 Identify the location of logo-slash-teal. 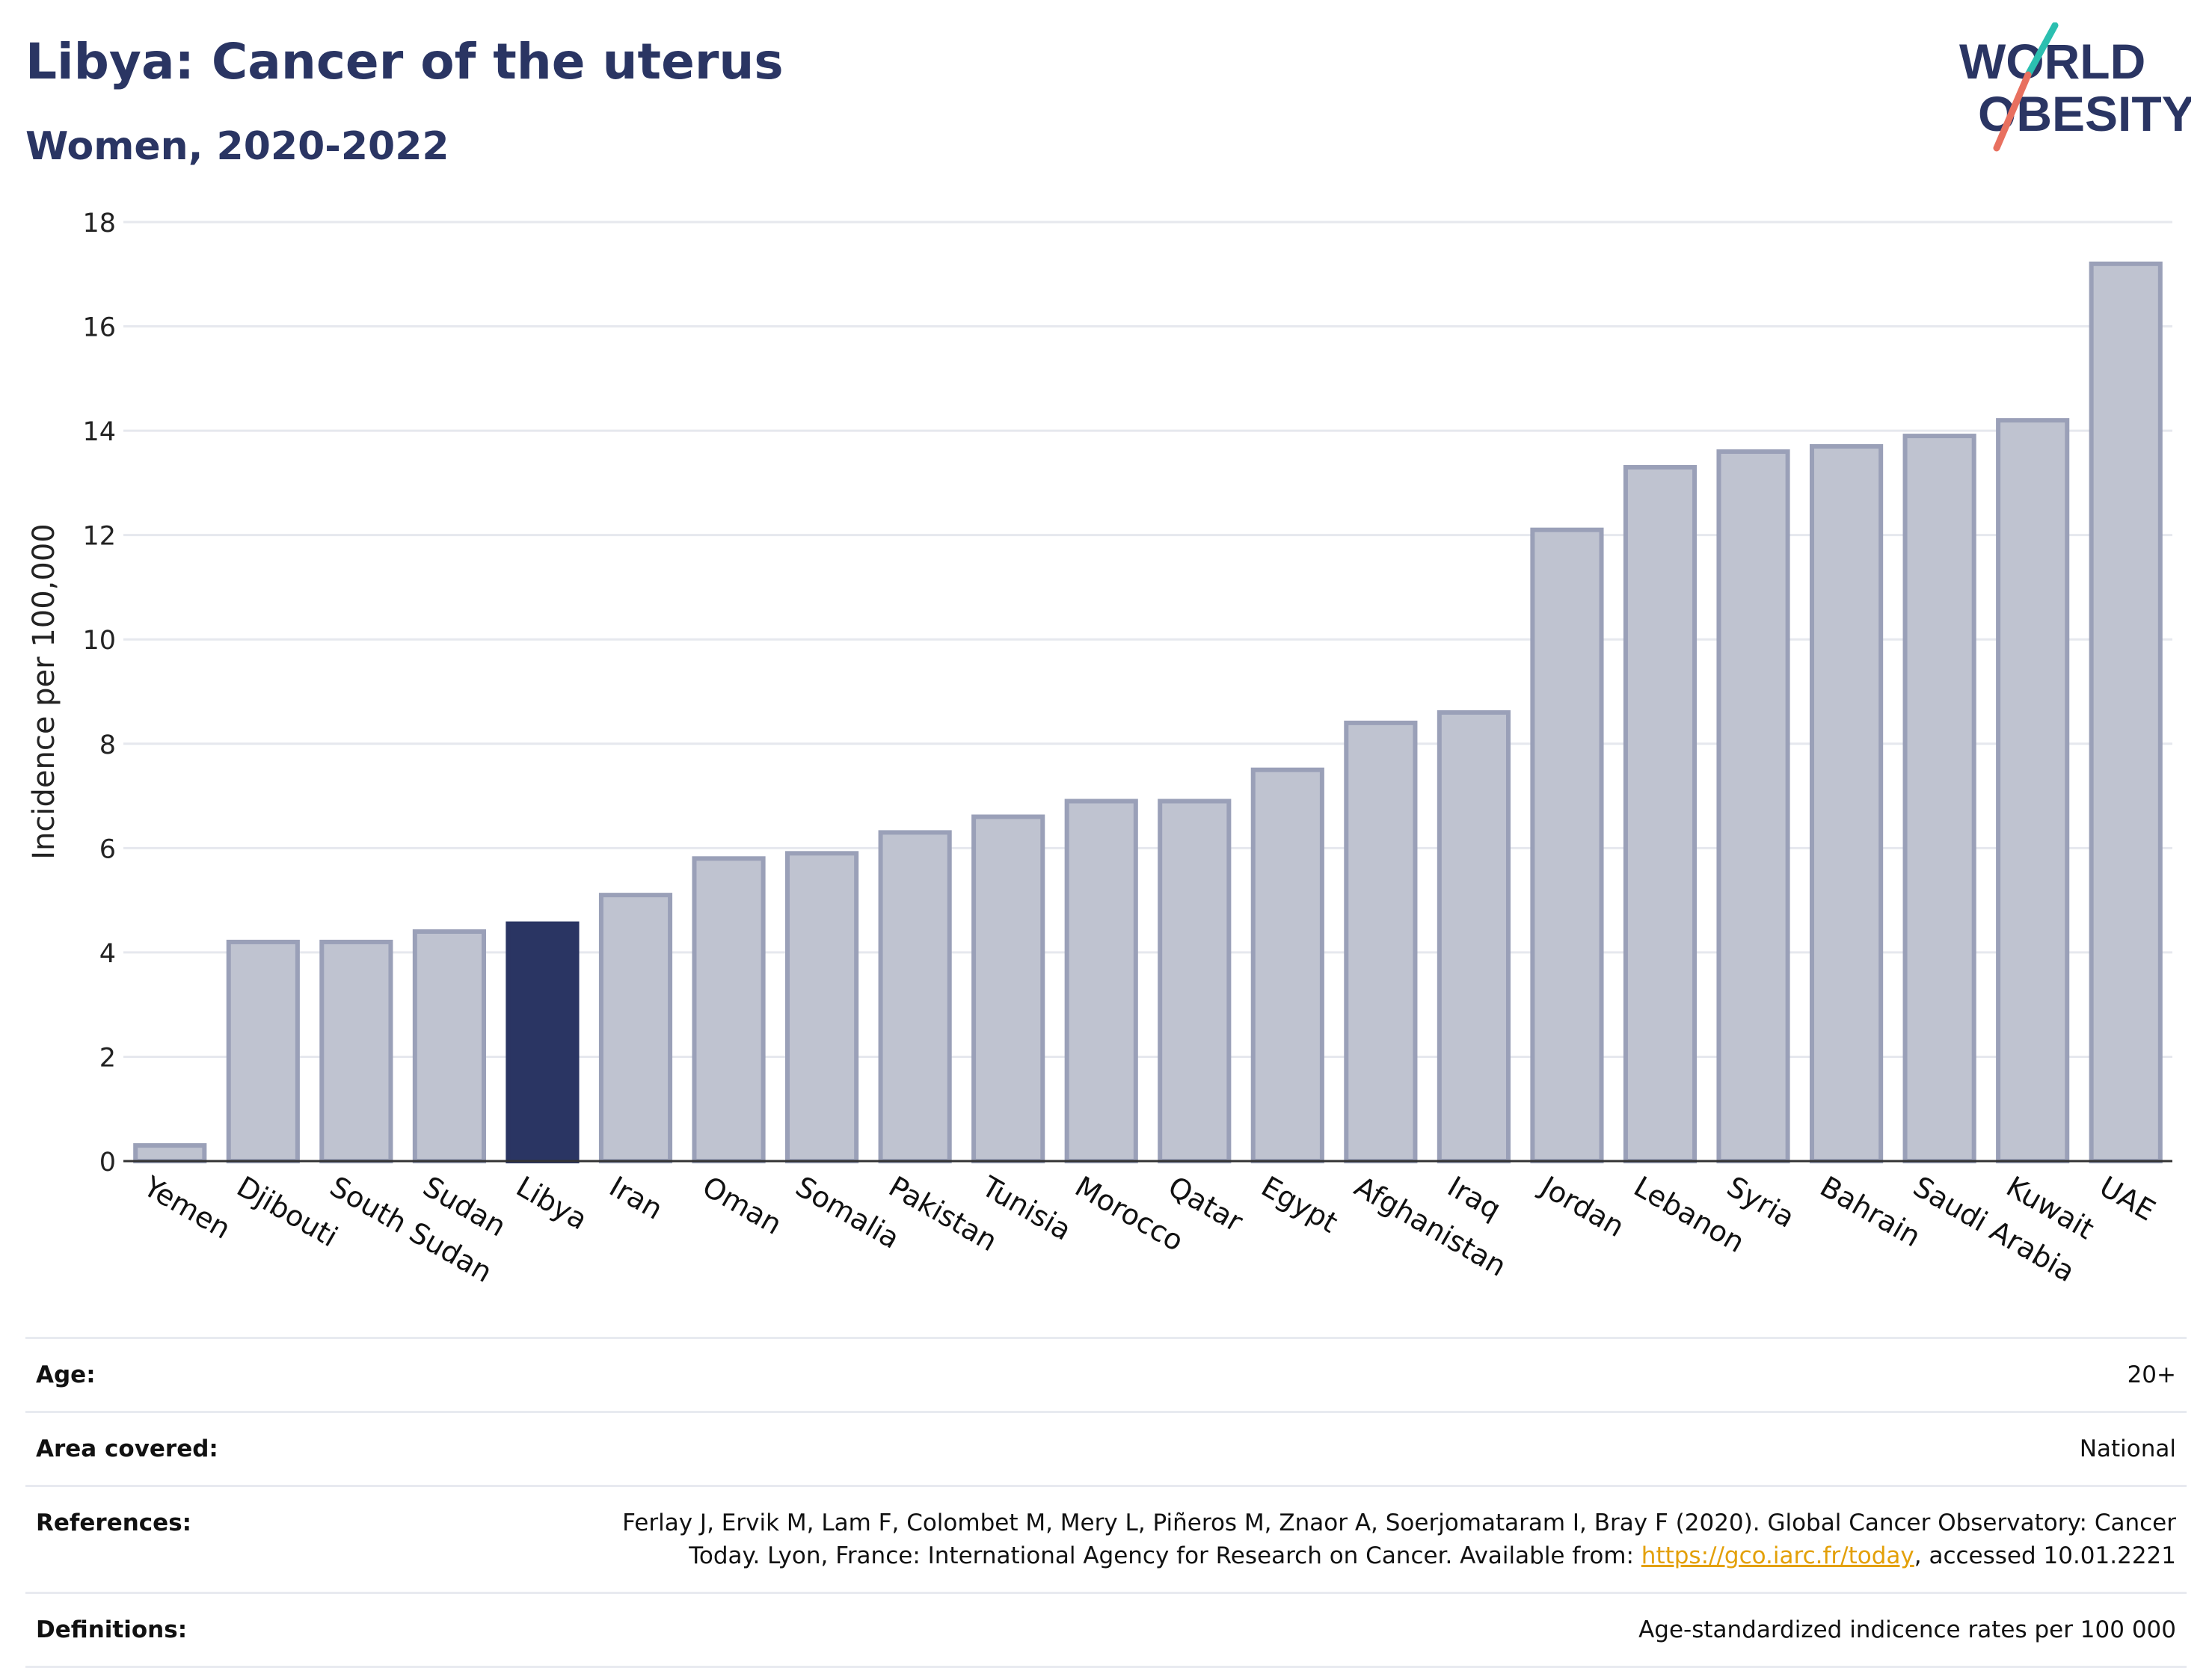
(2041, 50).